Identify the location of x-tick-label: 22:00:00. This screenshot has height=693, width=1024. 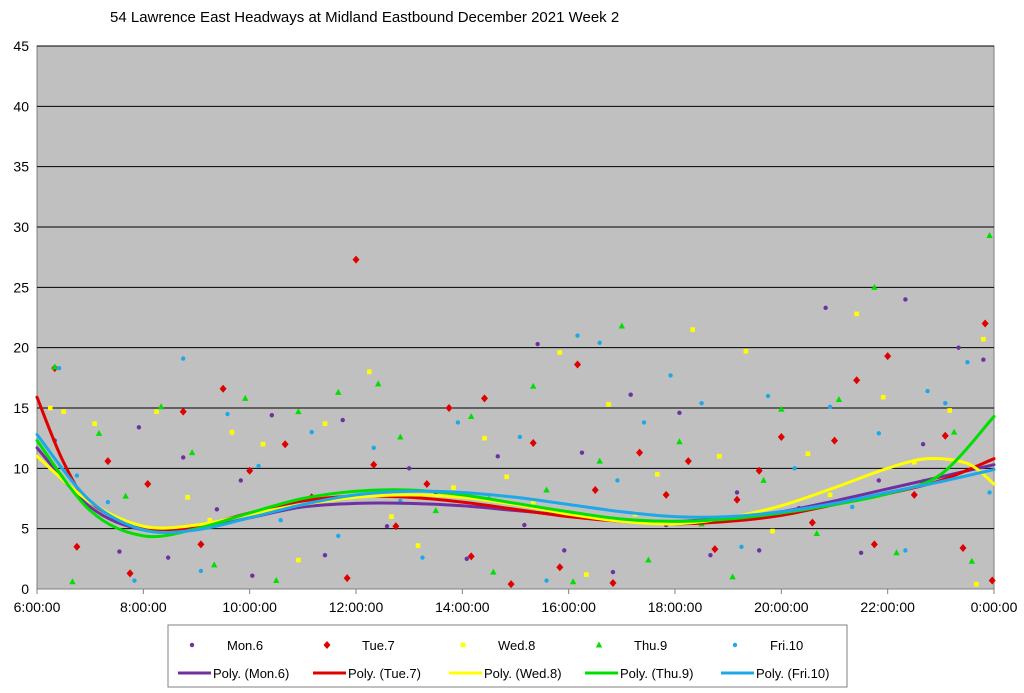
(887, 607).